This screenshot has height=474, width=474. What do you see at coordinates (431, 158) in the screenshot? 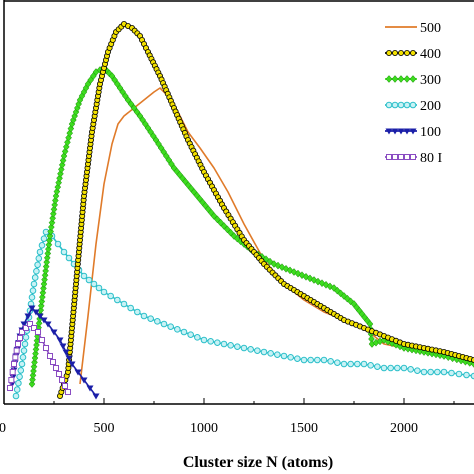
I see `legend-label: 80 I` at bounding box center [431, 158].